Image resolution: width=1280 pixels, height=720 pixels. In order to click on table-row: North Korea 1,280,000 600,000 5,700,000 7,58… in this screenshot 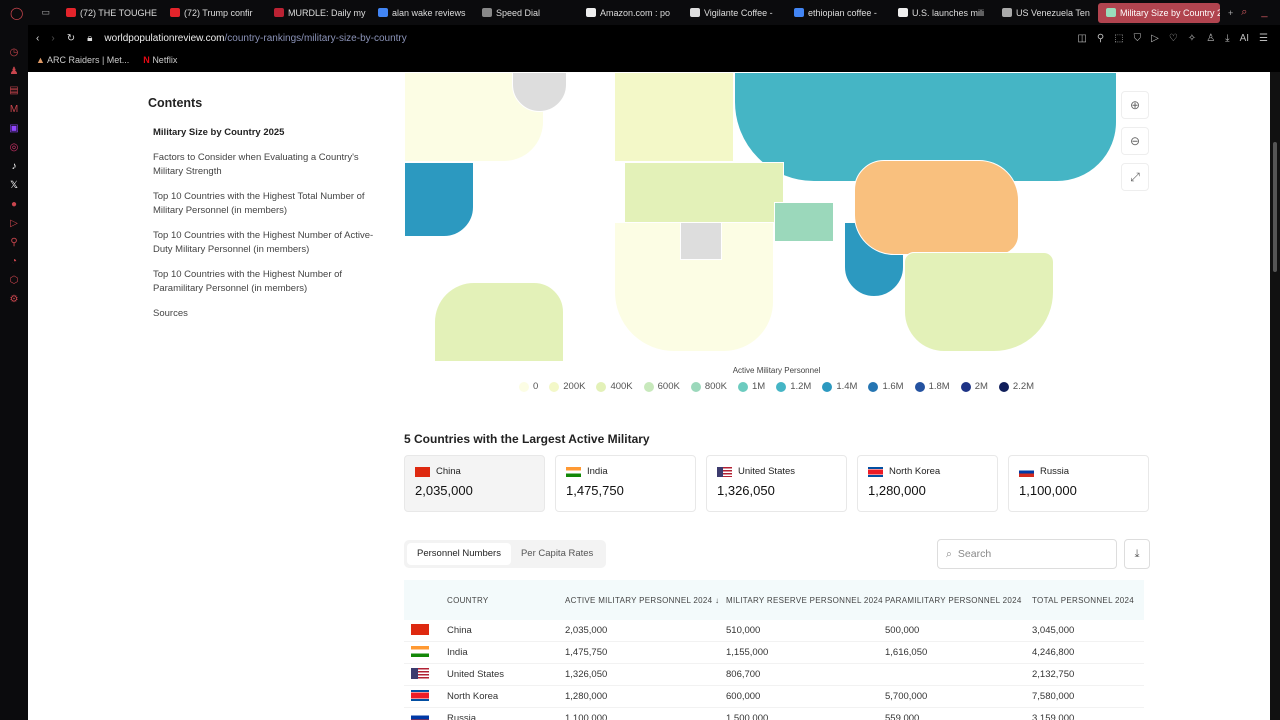, I will do `click(774, 697)`.